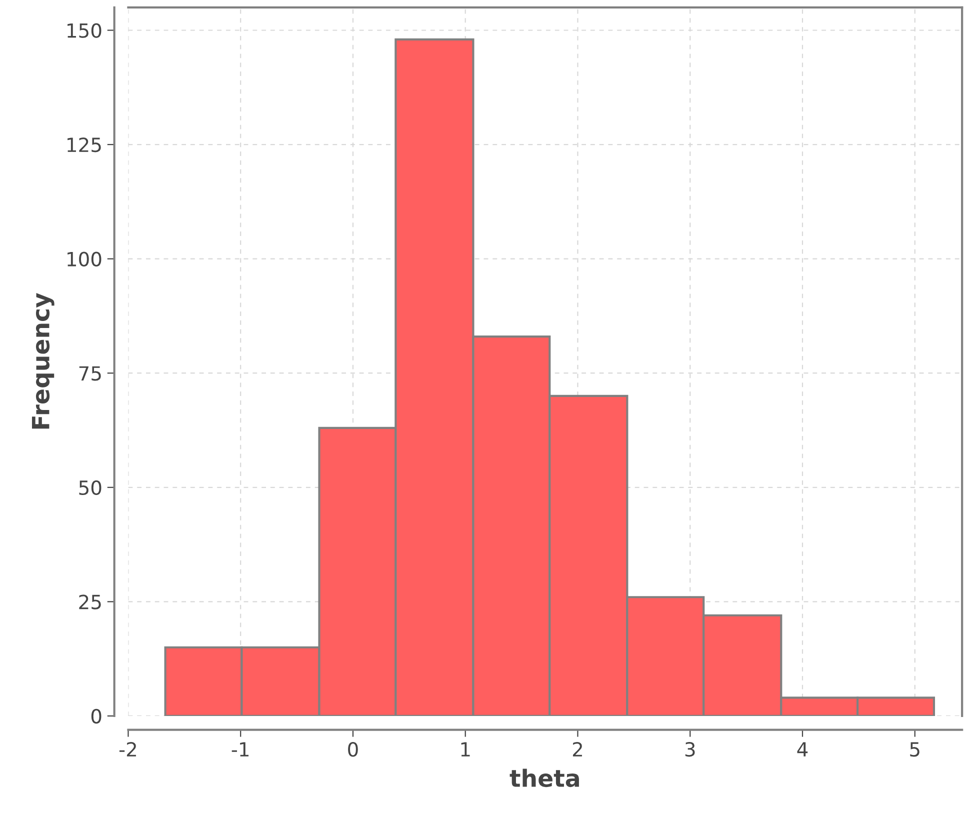 This screenshot has height=822, width=964. What do you see at coordinates (577, 749) in the screenshot?
I see `x-tick-label: 2` at bounding box center [577, 749].